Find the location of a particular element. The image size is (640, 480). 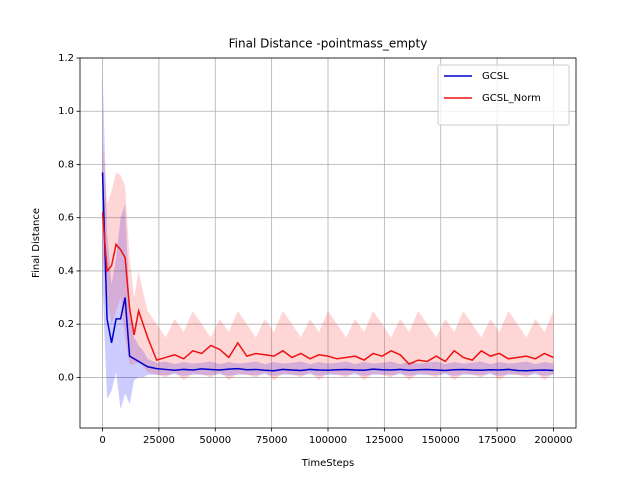

x-tick-label: 150000 is located at coordinates (441, 440).